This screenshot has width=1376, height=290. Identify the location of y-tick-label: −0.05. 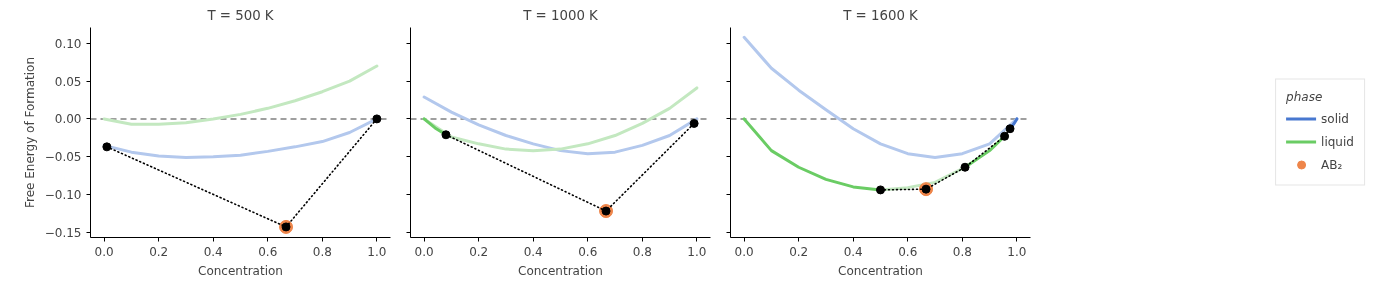
(63, 157).